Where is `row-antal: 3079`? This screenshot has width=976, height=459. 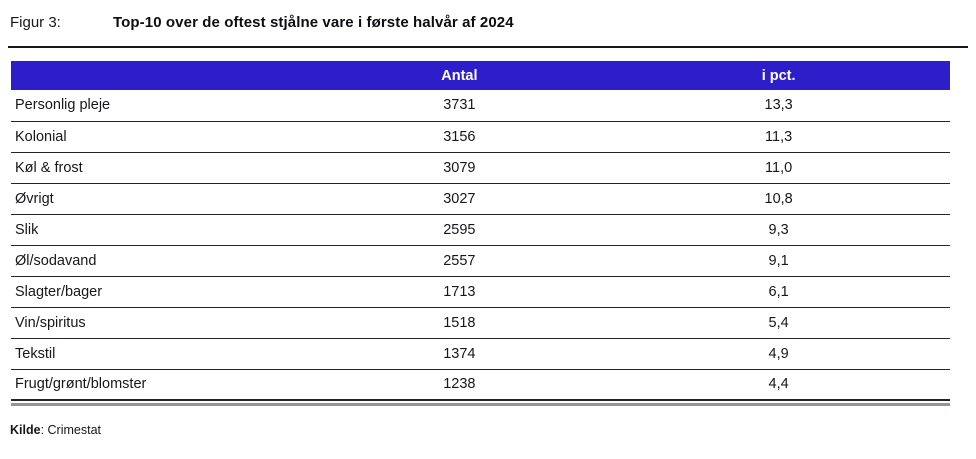 row-antal: 3079 is located at coordinates (459, 167).